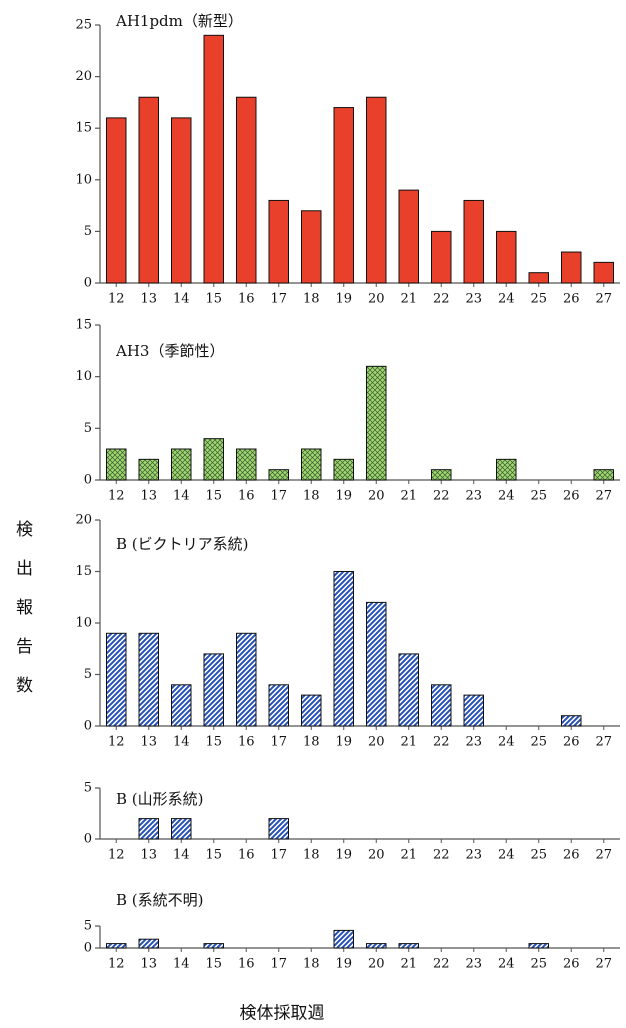  I want to click on y-tick-label: 20, so click(83, 520).